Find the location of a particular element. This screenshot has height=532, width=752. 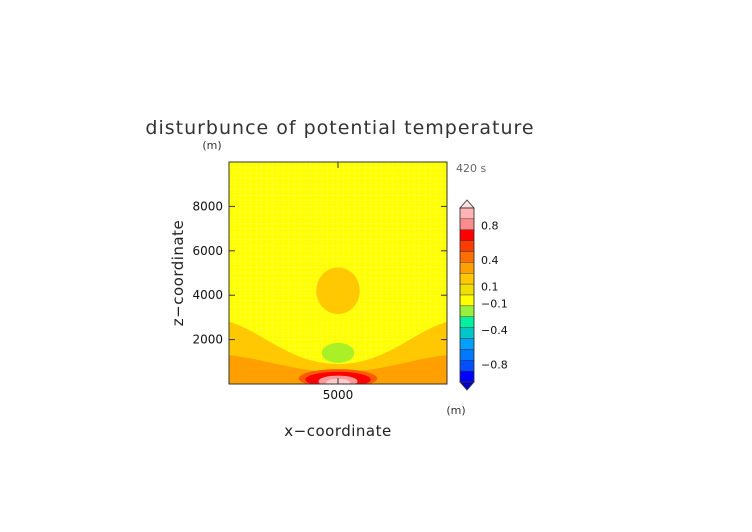

contour-features is located at coordinates (338, 325).